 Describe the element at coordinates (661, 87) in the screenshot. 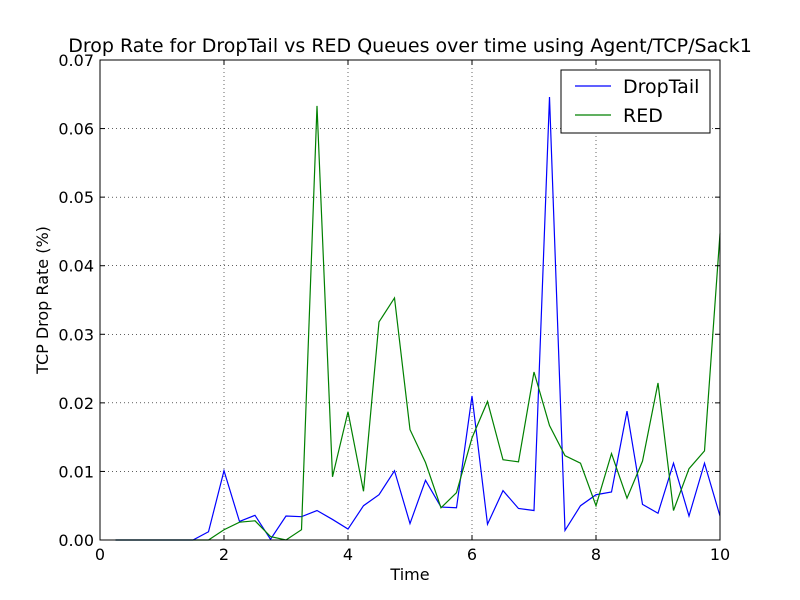

I see `legend-label-droptail: DropTail` at that location.